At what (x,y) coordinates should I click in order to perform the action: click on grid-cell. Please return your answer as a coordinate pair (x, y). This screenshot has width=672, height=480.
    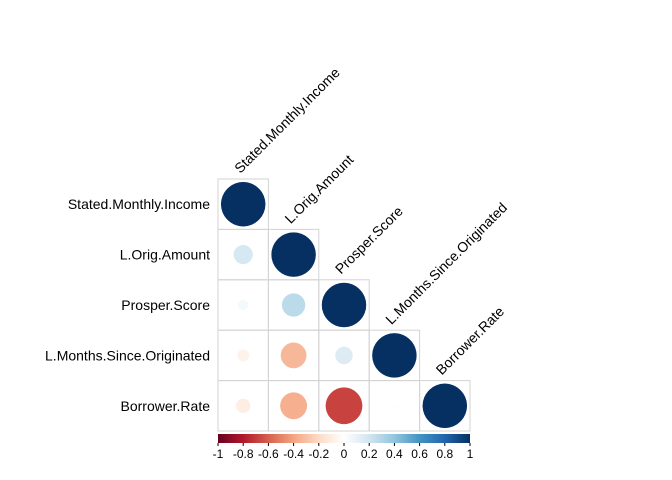
    Looking at the image, I should click on (445, 406).